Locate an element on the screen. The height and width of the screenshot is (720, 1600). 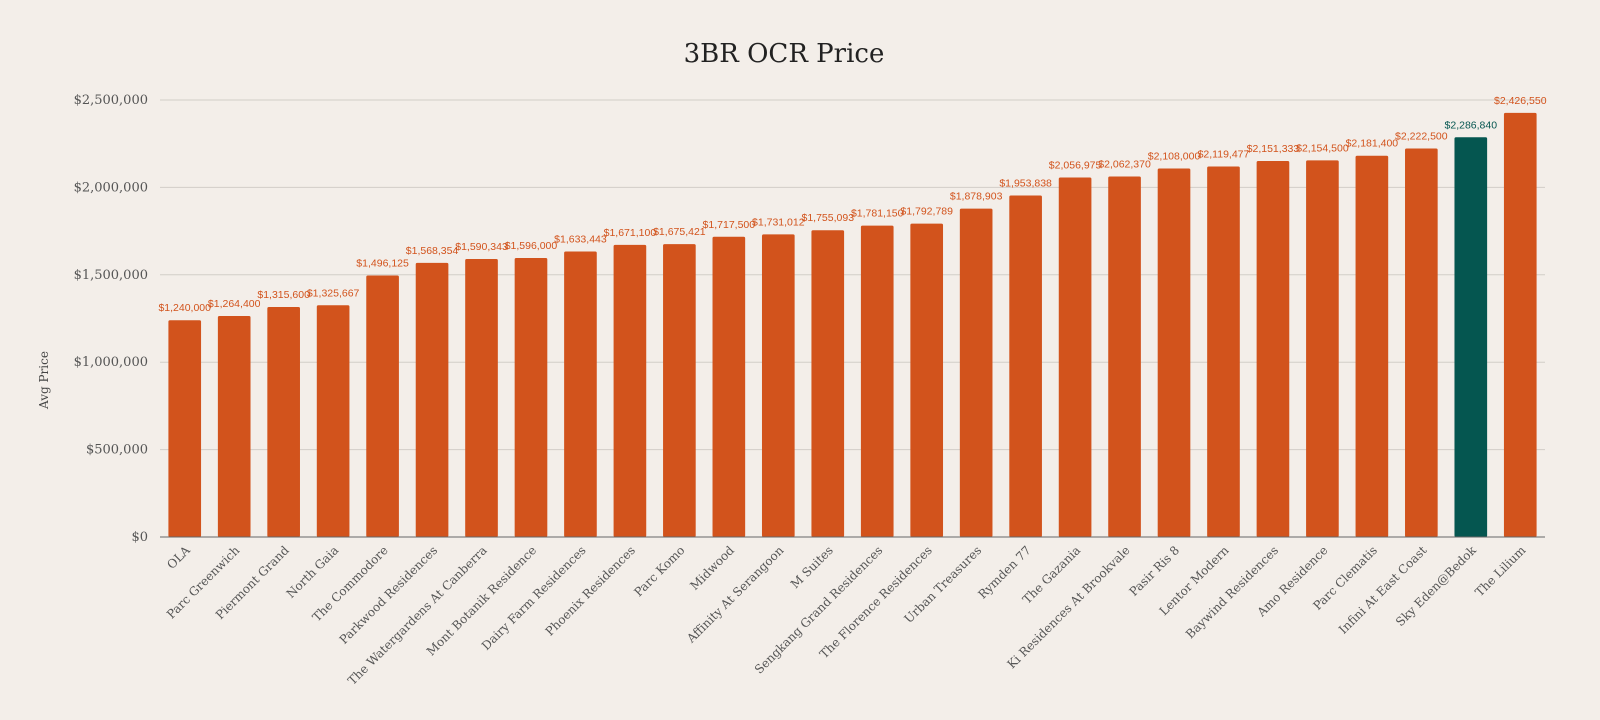
x-tick-label: Parkwood Residences is located at coordinates (389, 595).